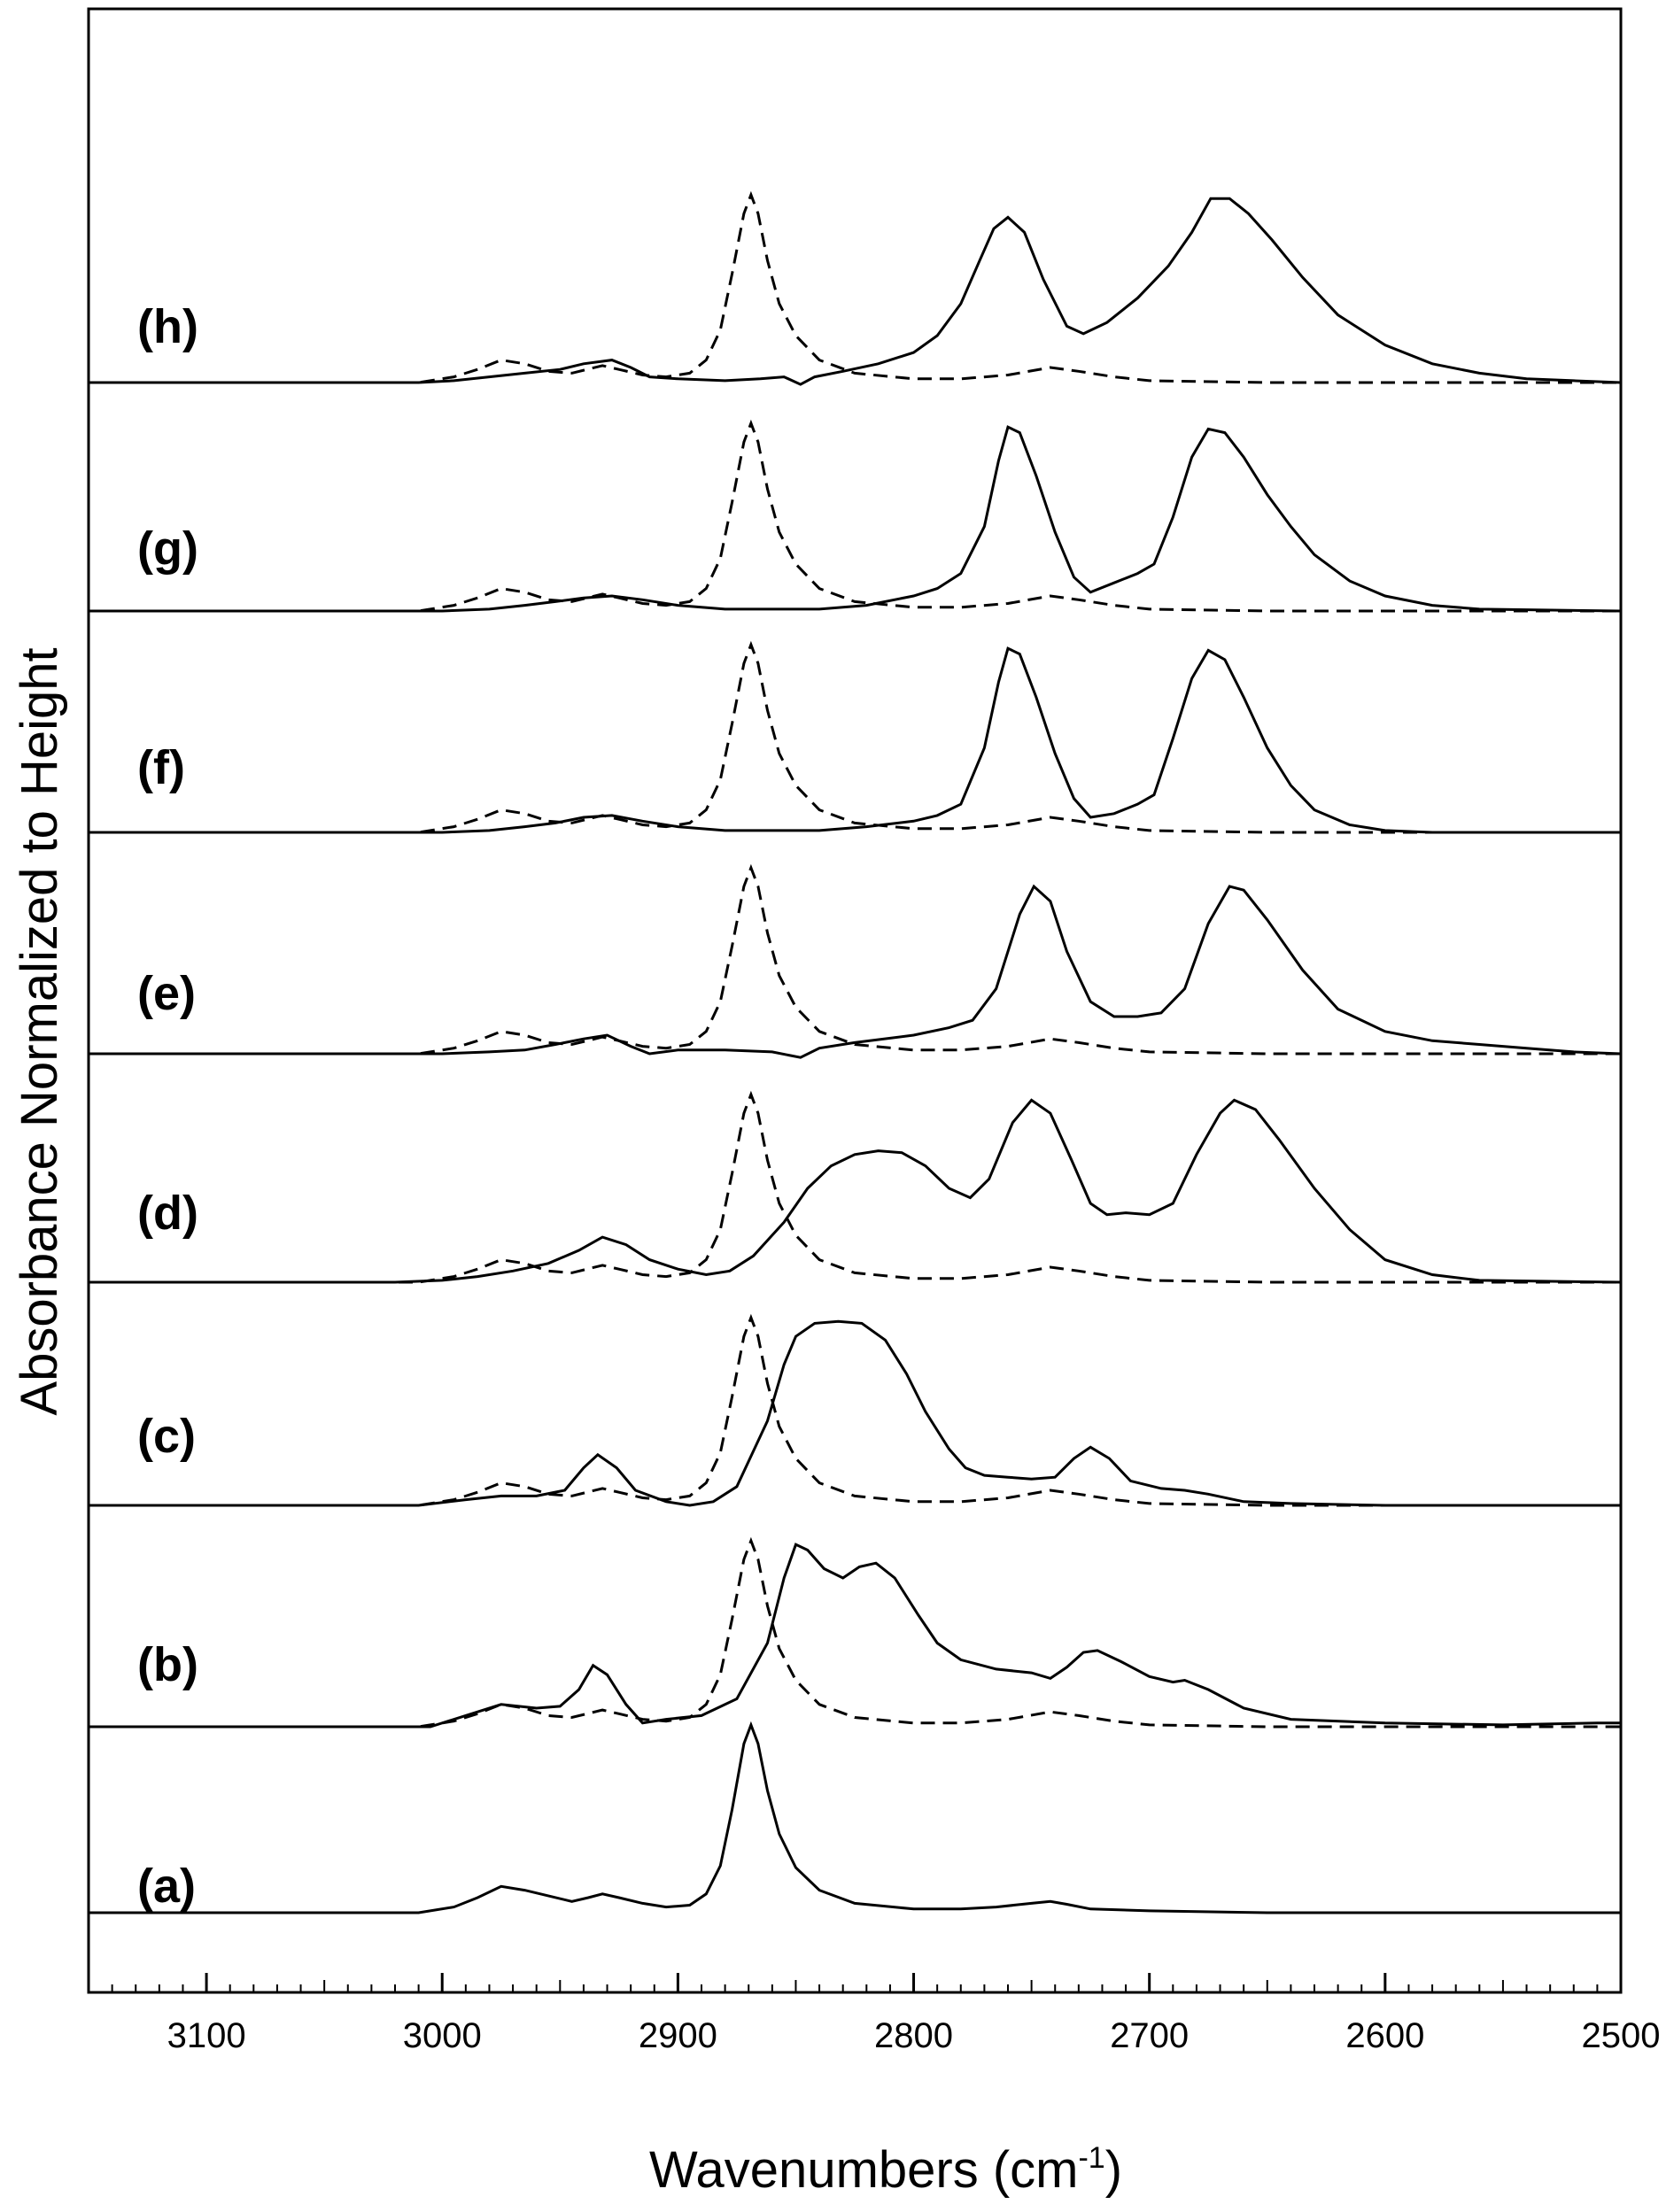 The height and width of the screenshot is (2212, 1674). What do you see at coordinates (855, 1817) in the screenshot?
I see `solid-spectrum-a` at bounding box center [855, 1817].